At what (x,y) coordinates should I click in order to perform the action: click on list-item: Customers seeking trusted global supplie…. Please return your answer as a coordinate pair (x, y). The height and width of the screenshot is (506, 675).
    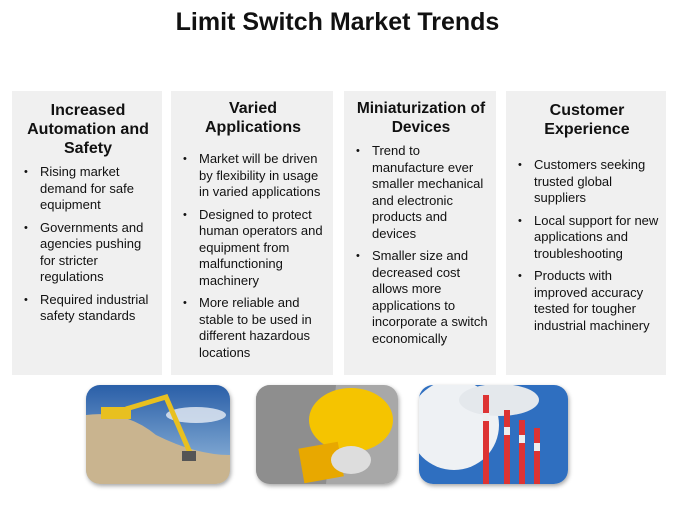
    Looking at the image, I should click on (587, 182).